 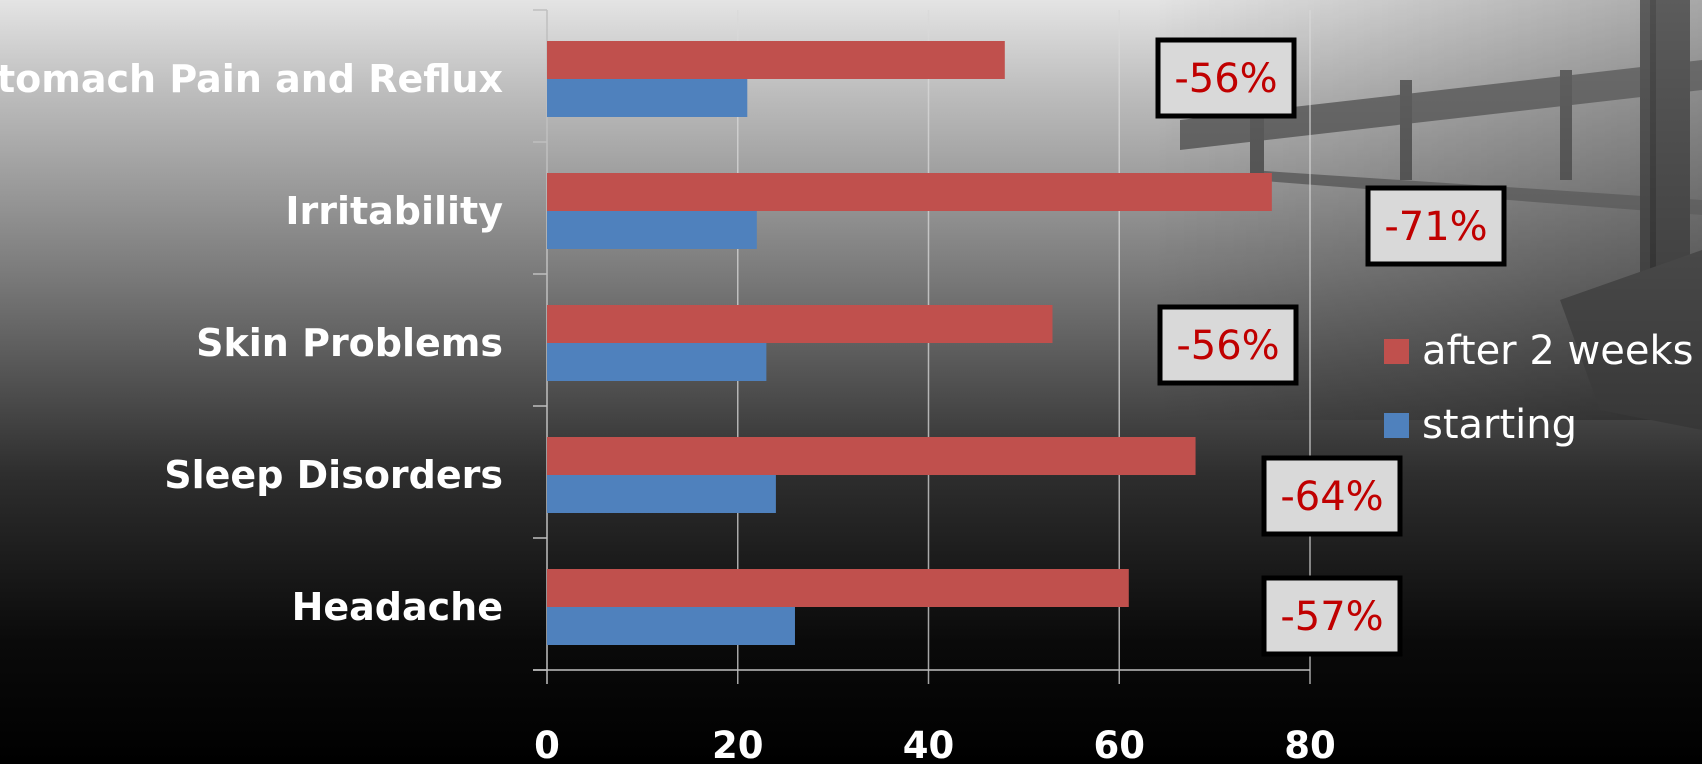 I want to click on percent-callout: -64%, so click(x=1332, y=496).